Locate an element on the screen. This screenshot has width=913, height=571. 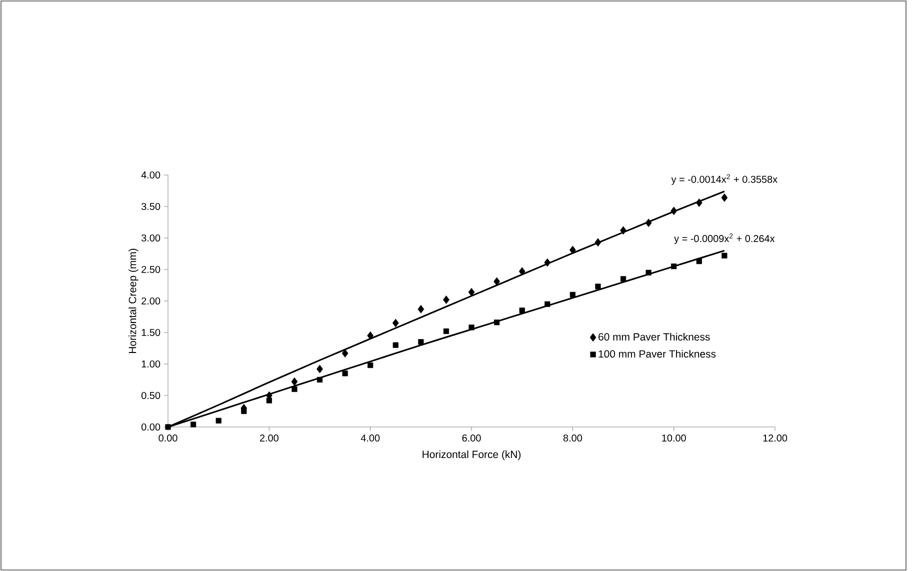
y-tick-label: 2.50 is located at coordinates (151, 270).